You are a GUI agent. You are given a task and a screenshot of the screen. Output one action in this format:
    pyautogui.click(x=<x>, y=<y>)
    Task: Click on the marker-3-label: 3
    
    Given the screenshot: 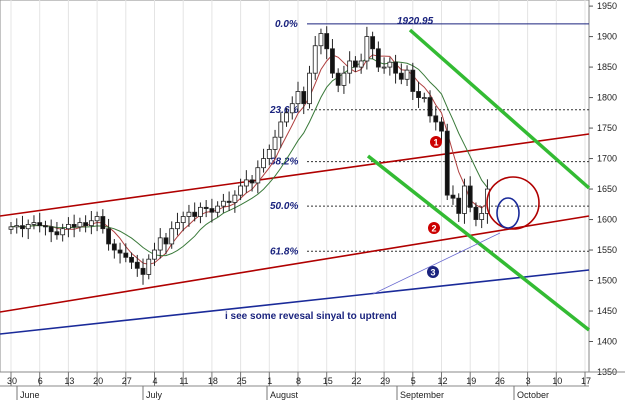 What is the action you would take?
    pyautogui.click(x=432, y=273)
    